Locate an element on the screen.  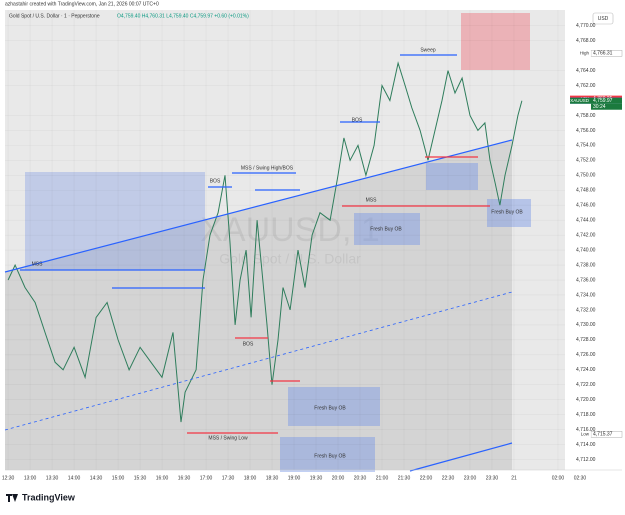
price-label-name: XAUUSD is located at coordinates (580, 100).